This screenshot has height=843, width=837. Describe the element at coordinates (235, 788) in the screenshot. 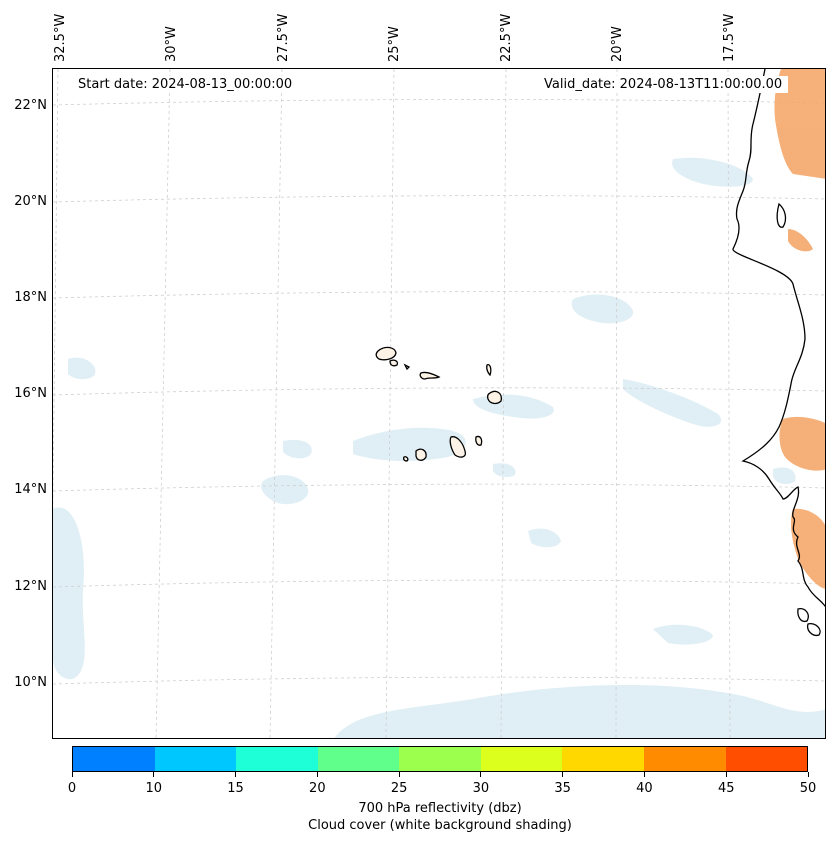

I see `colorbar-tick-label: 15` at that location.